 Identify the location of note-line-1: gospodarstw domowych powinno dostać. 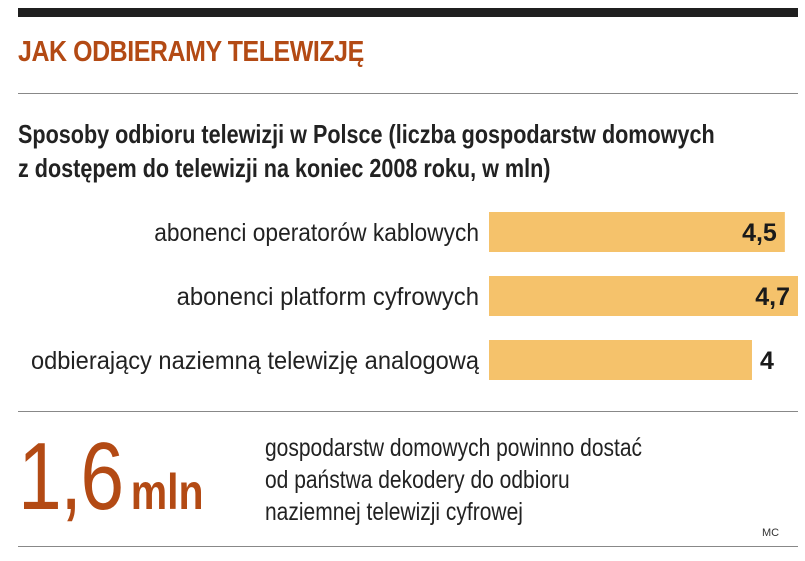
(454, 448).